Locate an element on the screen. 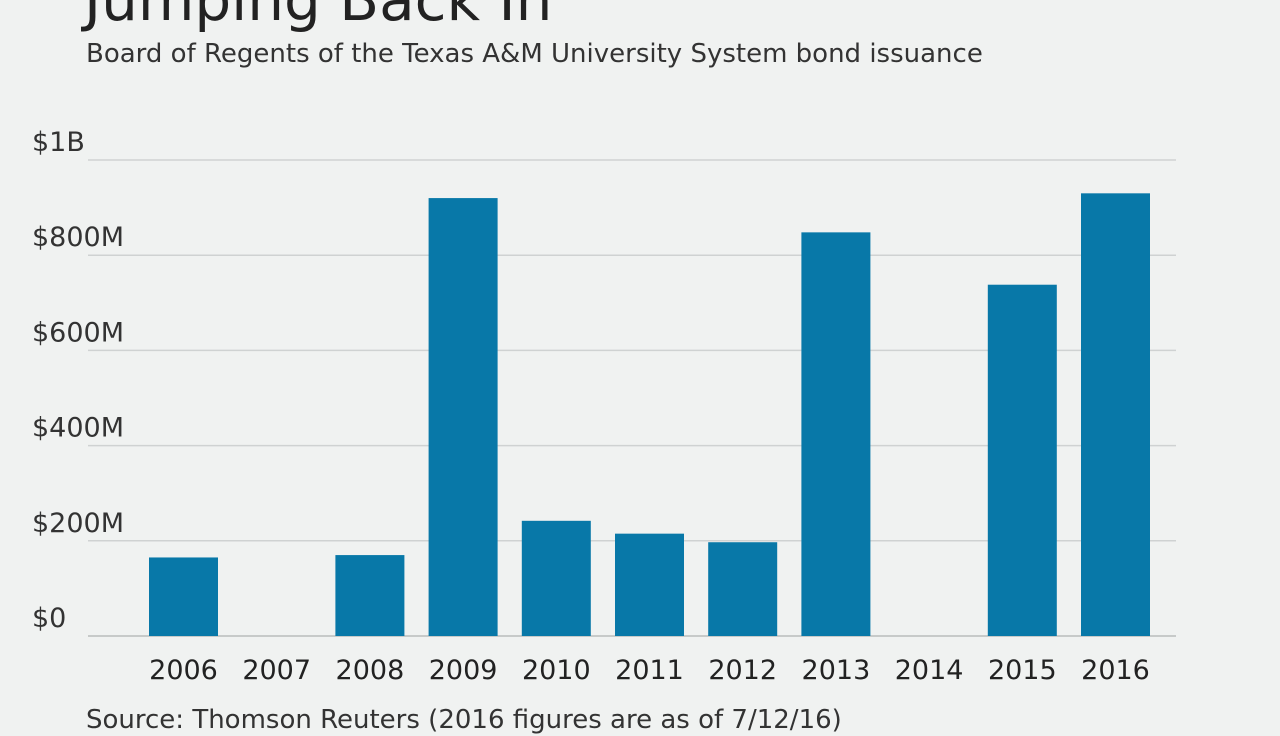 The width and height of the screenshot is (1280, 736). x-tick-label: 2013 is located at coordinates (836, 670).